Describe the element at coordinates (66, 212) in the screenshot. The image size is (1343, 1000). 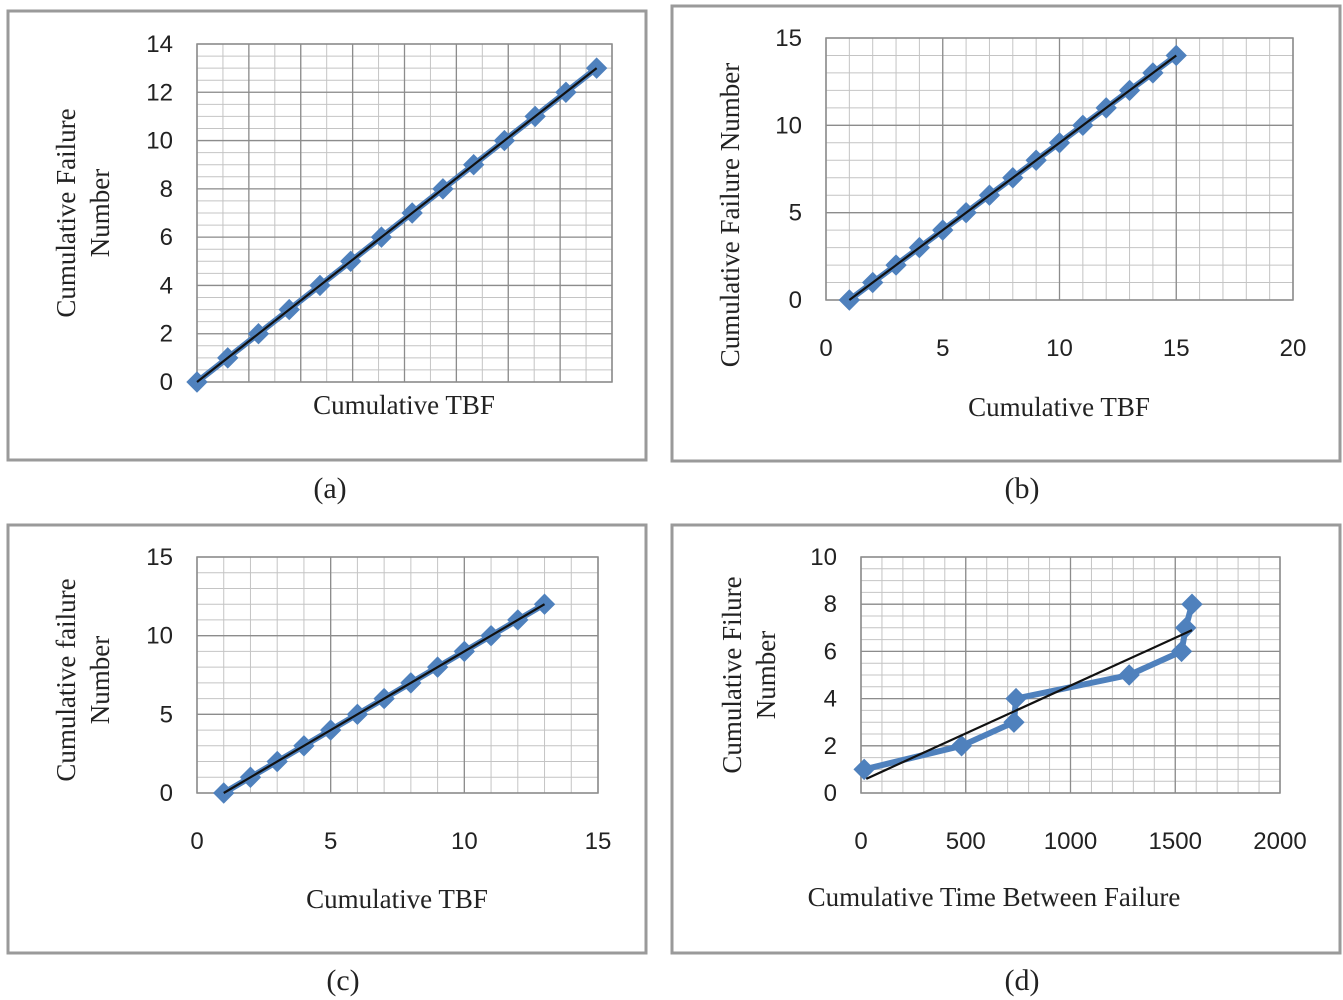
I see `y-axis-title: Cumulative Failure` at that location.